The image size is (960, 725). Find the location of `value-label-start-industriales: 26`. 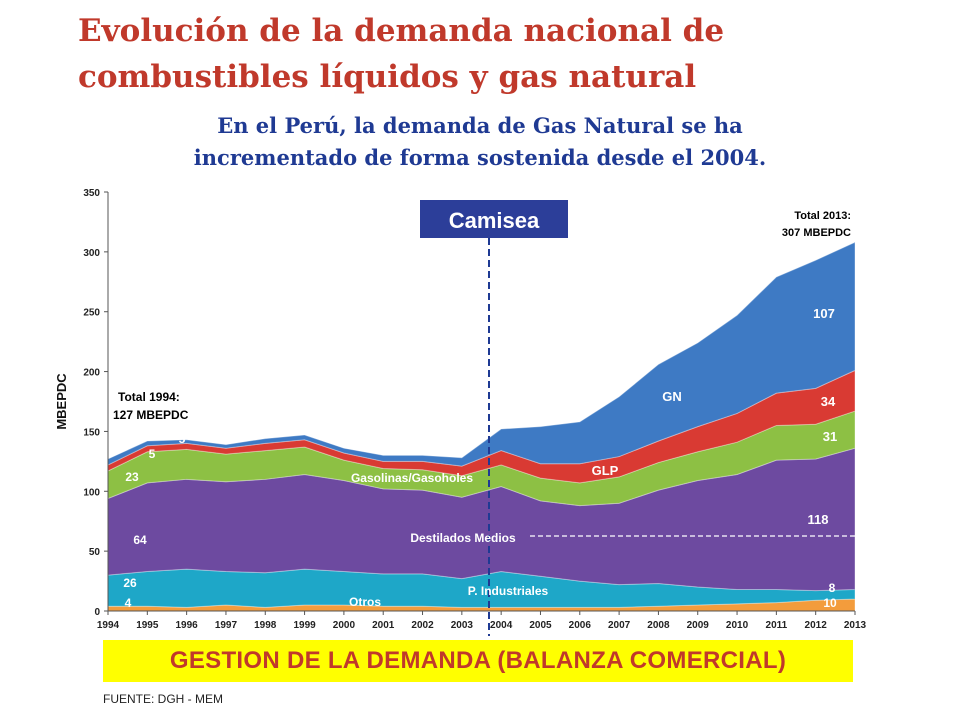

value-label-start-industriales: 26 is located at coordinates (130, 583).